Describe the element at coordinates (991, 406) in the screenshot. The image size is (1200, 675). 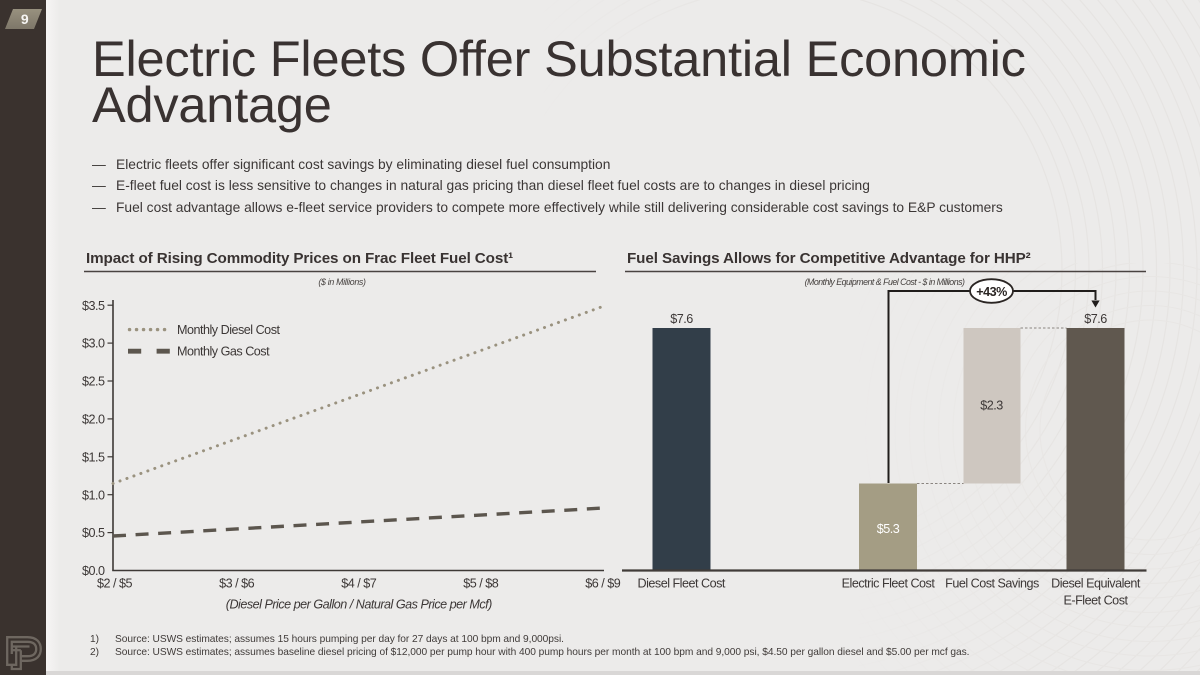
I see `svg-text: $2.3` at that location.